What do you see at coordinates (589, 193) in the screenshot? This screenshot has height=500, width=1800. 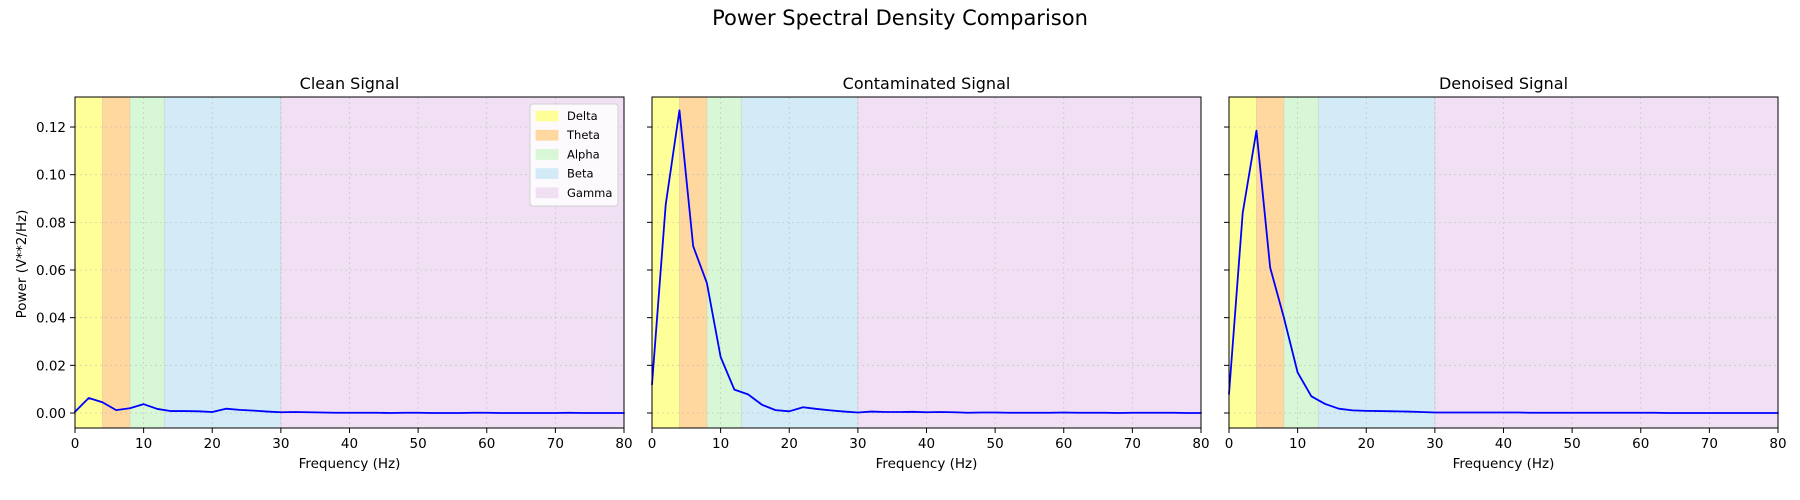 I see `legend-label-gamma: Gamma` at bounding box center [589, 193].